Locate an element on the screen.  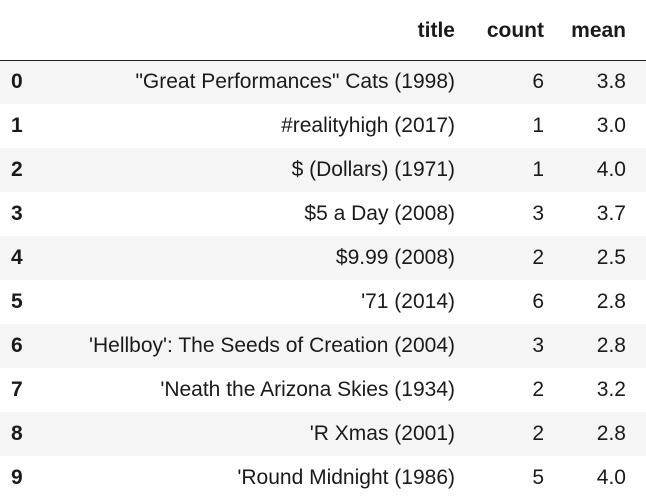
row-index: 8 is located at coordinates (17, 433).